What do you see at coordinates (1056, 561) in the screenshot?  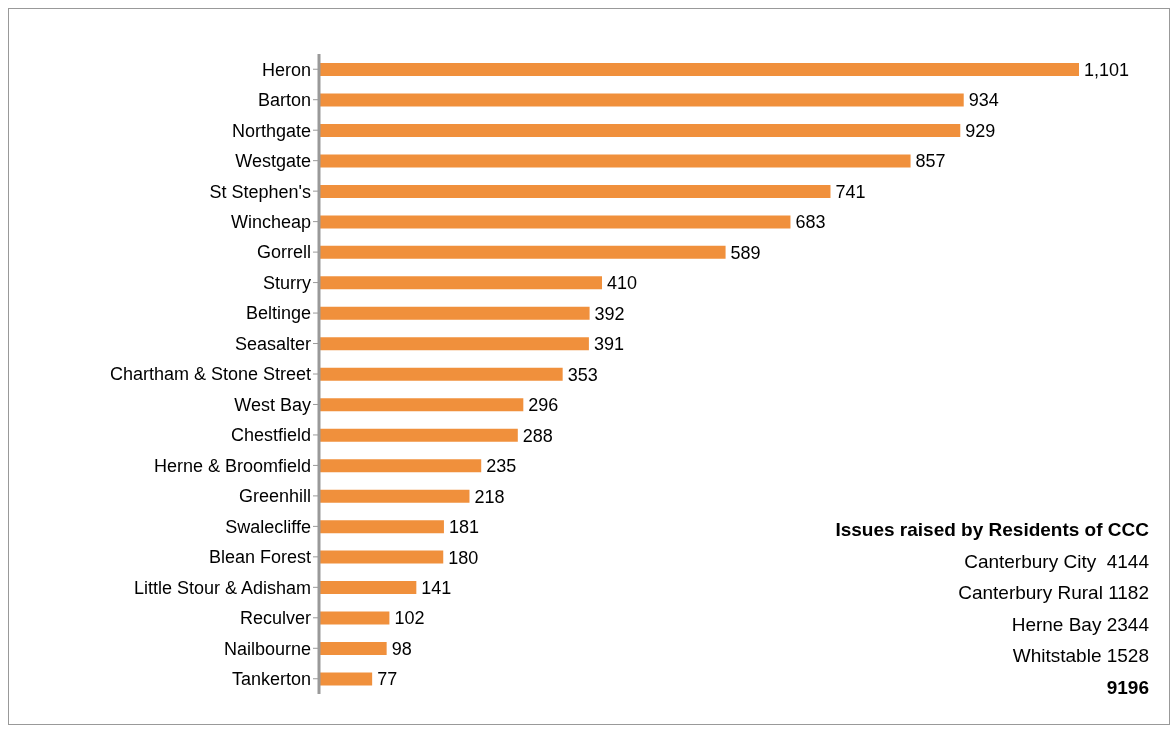 I see `annotation: Canterbury City 4144` at bounding box center [1056, 561].